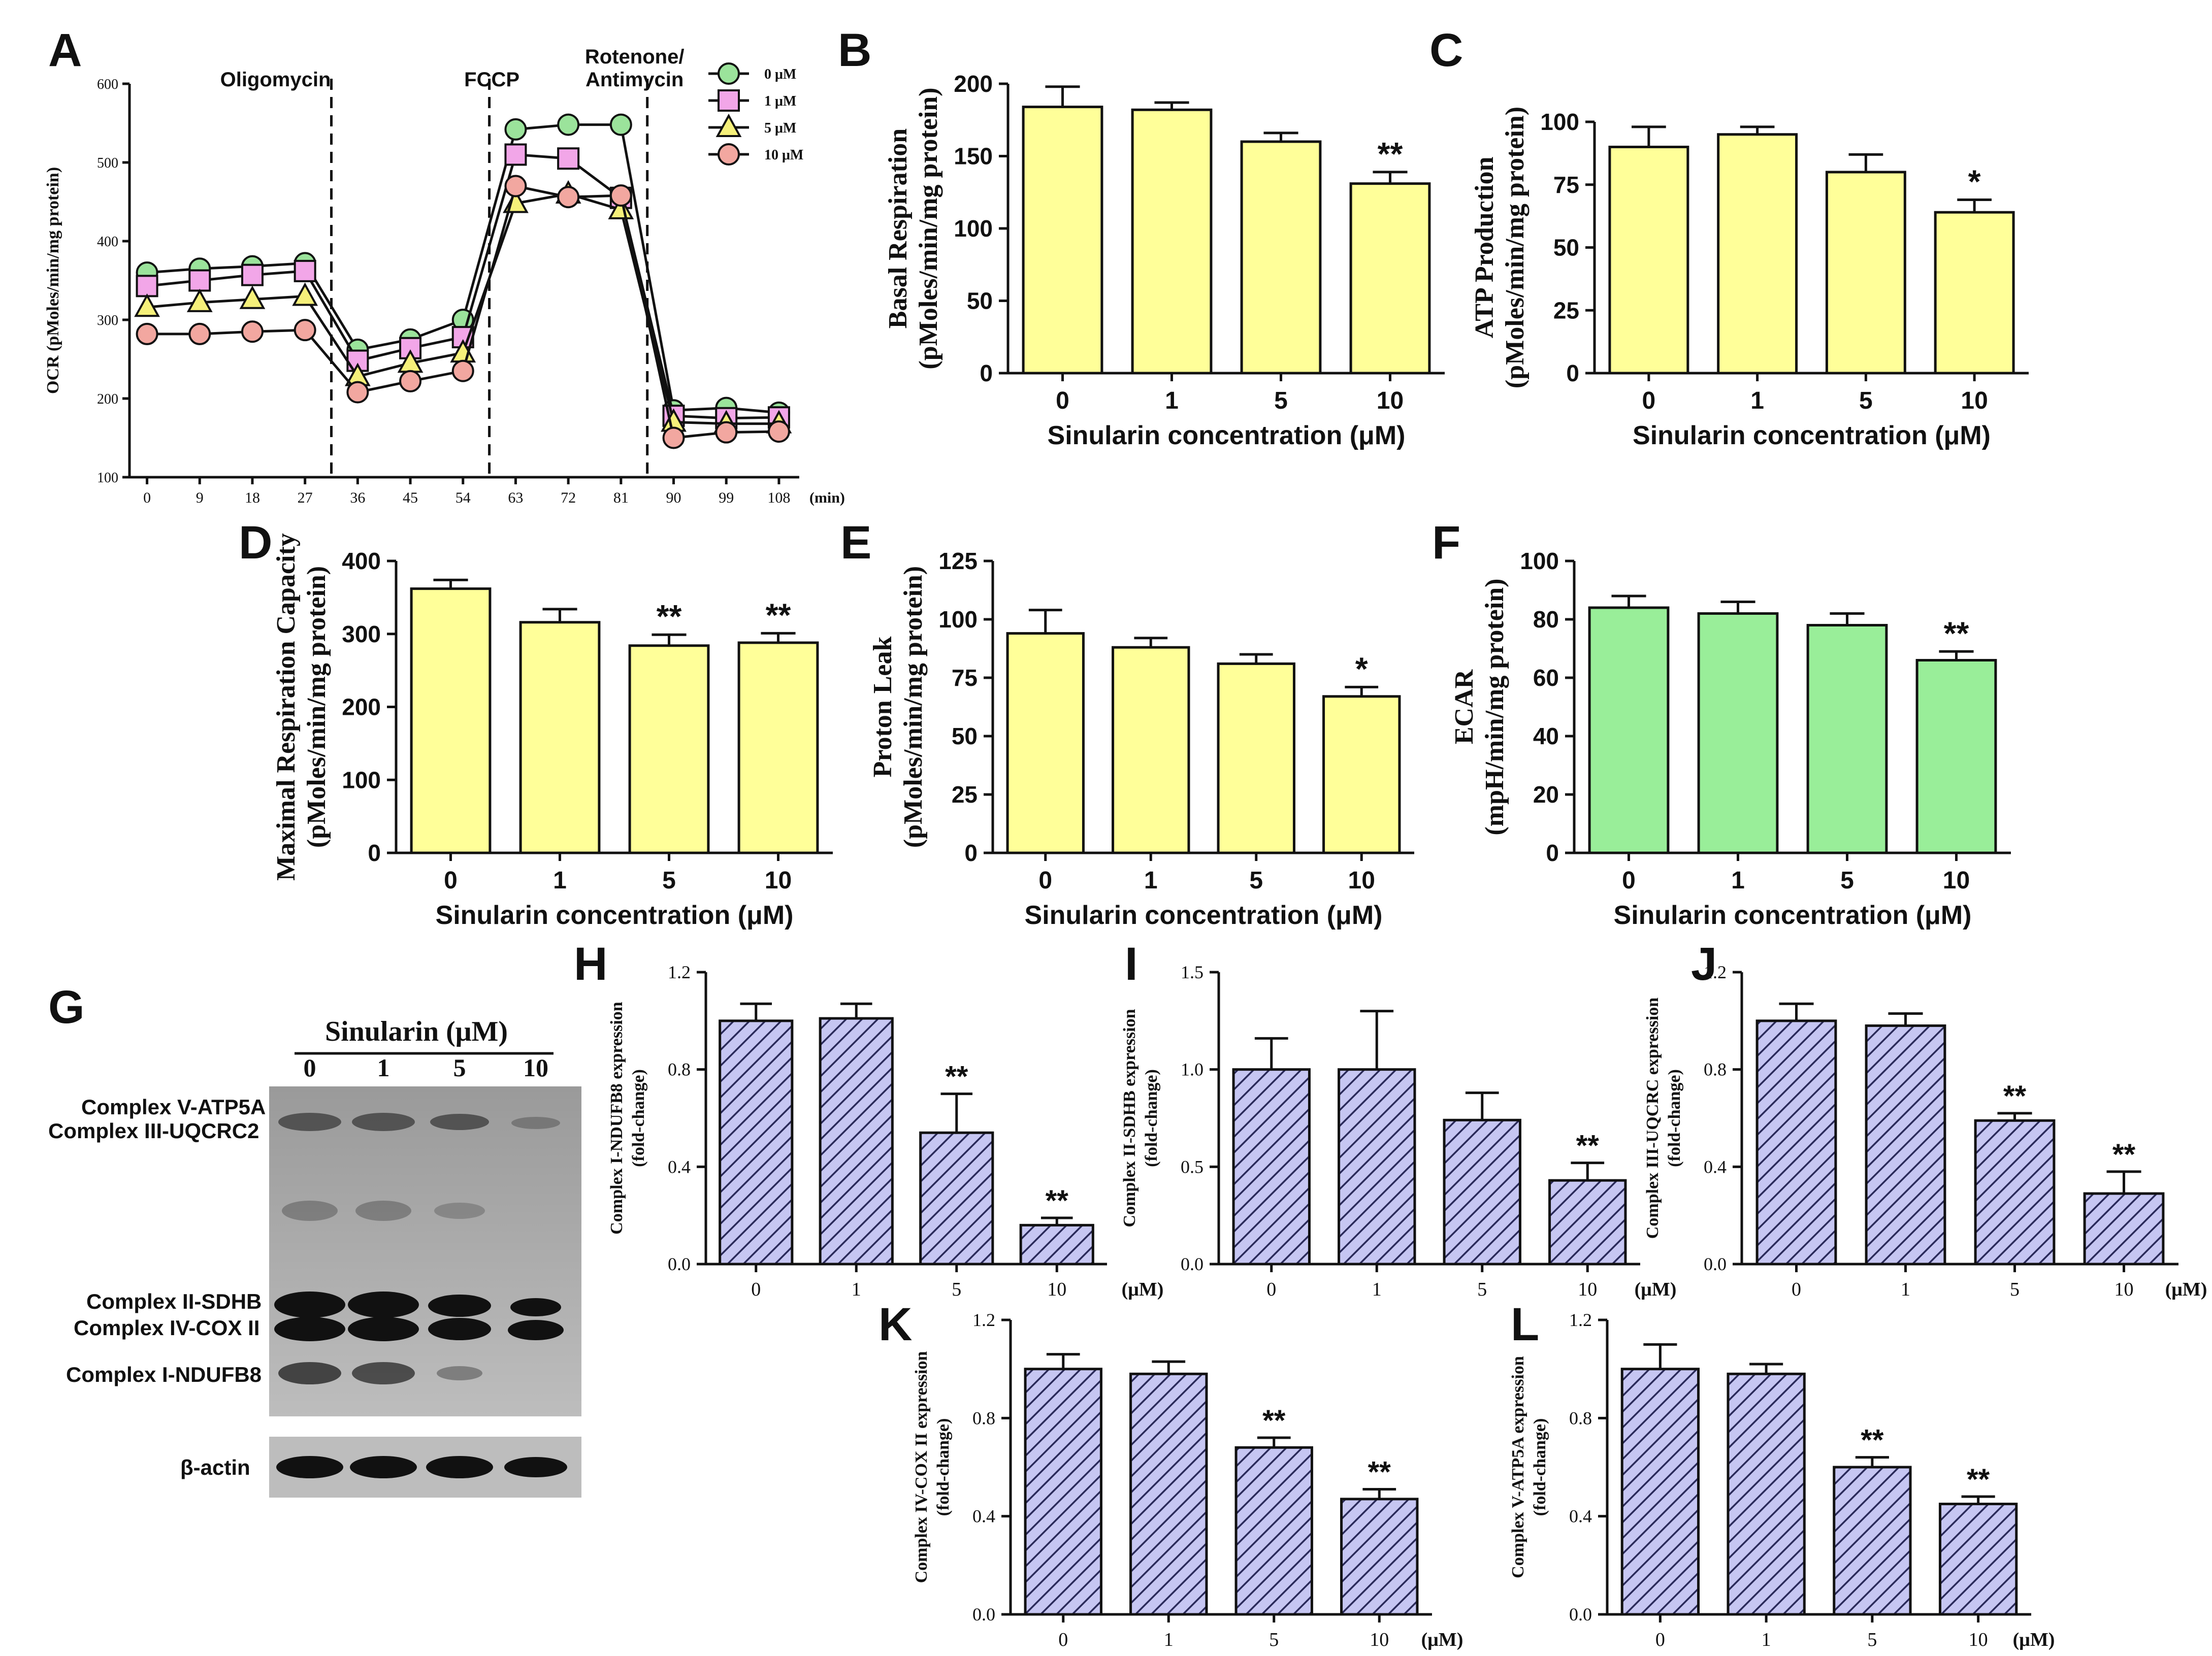 This screenshot has height=1656, width=2212. Describe the element at coordinates (1656, 1289) in the screenshot. I see `x-unit-label: (μM)` at that location.